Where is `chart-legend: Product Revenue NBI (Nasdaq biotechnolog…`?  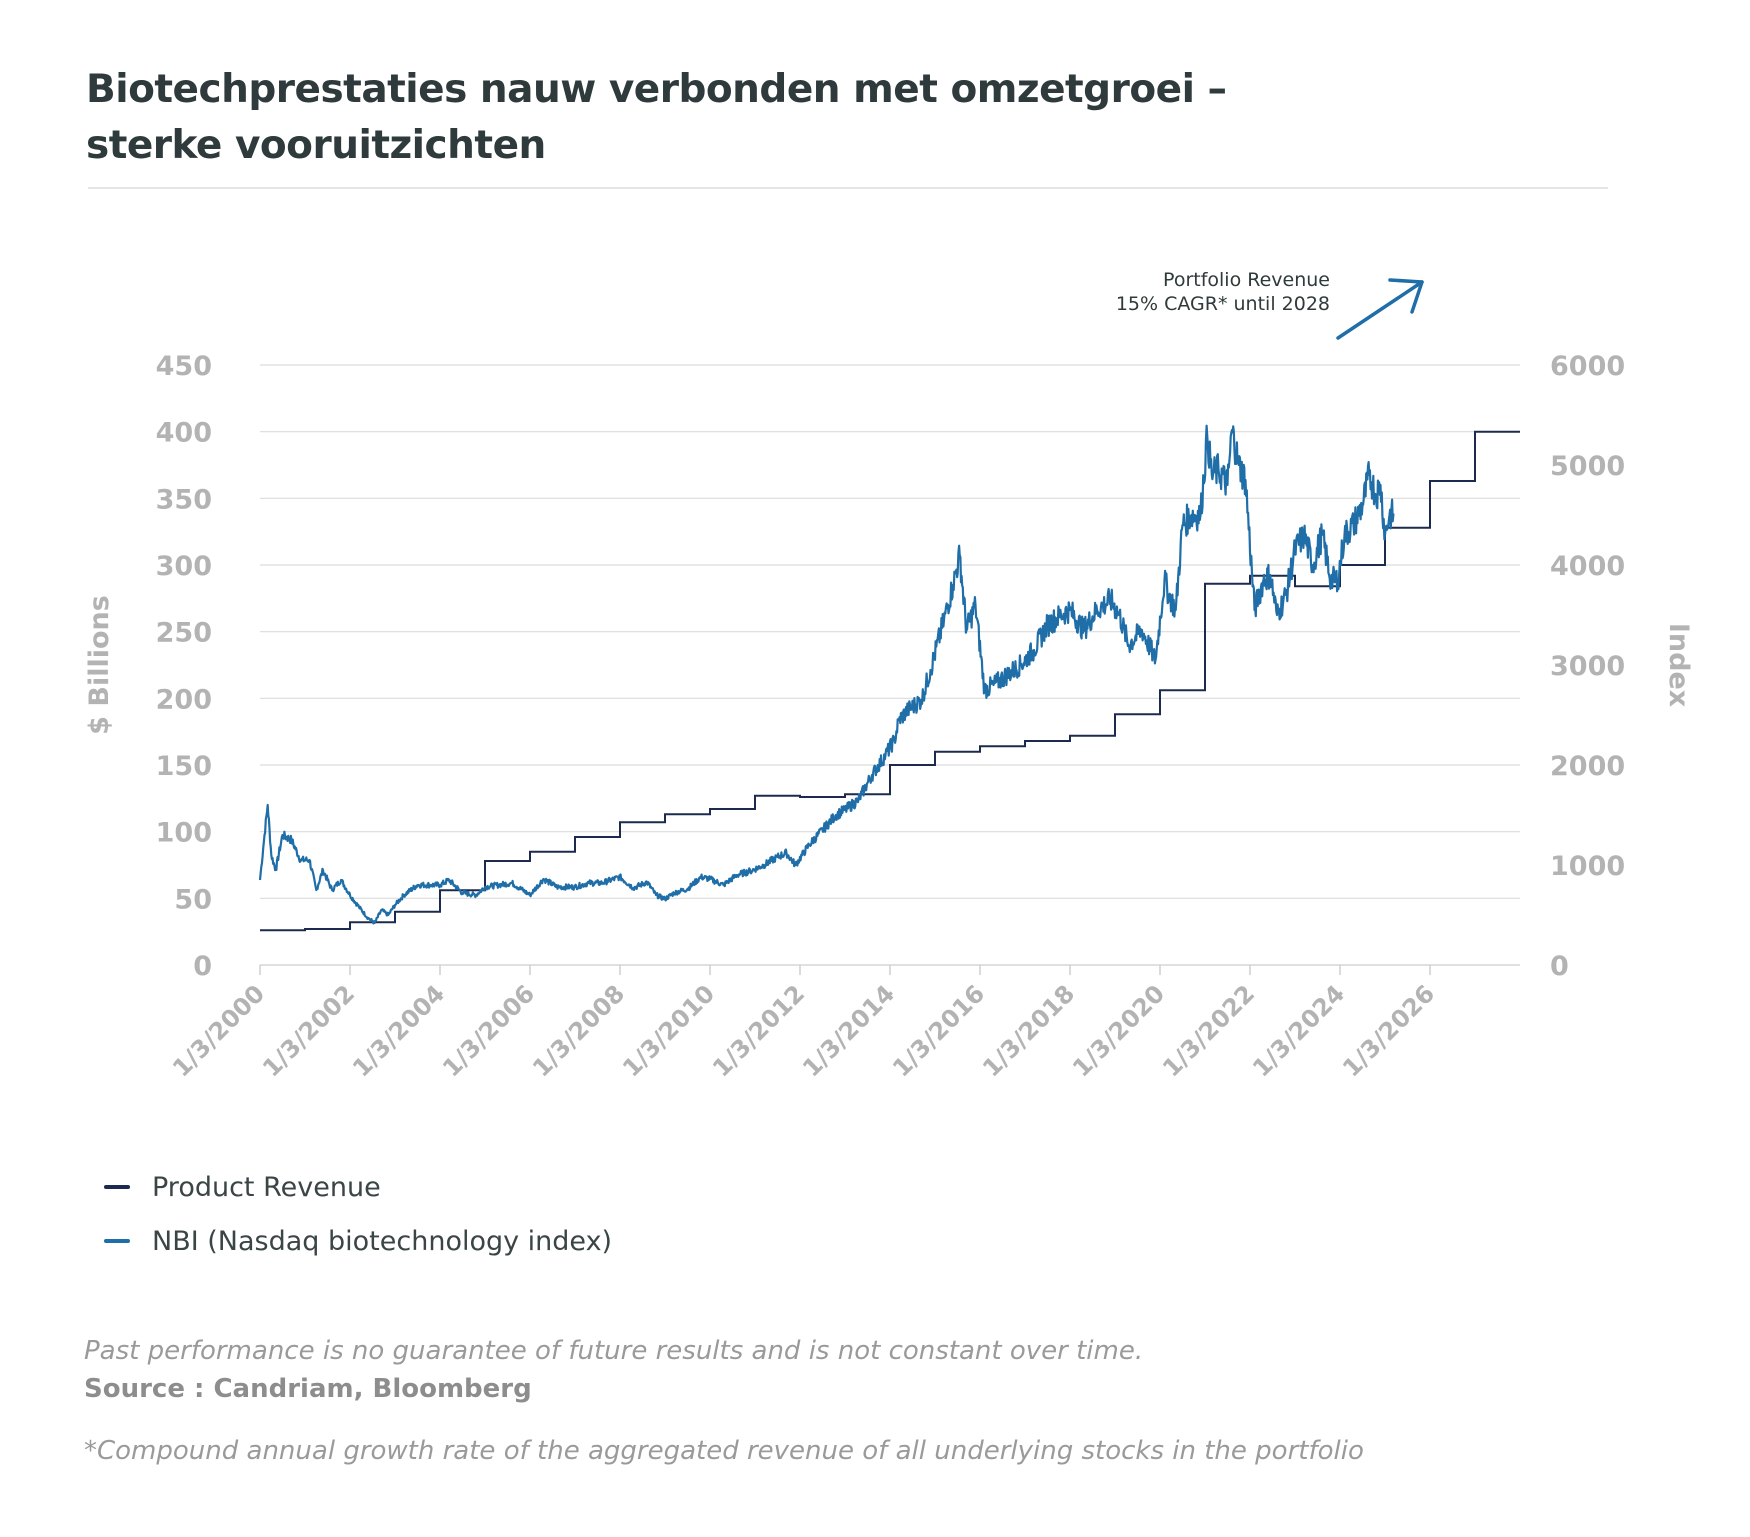 chart-legend: Product Revenue NBI (Nasdaq biotechnolog… is located at coordinates (358, 1214).